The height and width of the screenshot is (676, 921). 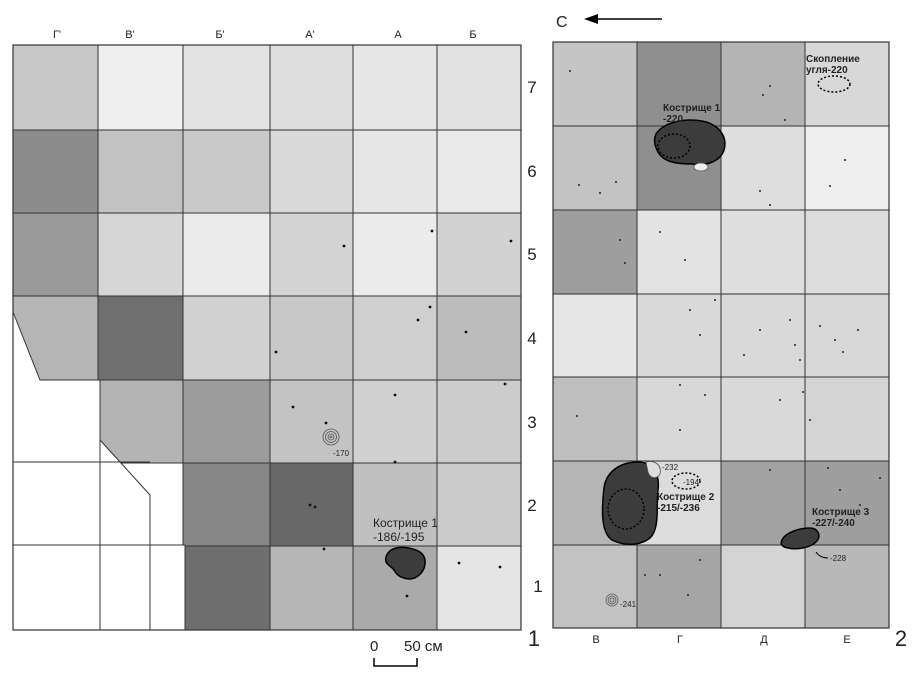 I want to click on right-hearth1-depth: -220, so click(x=673, y=119).